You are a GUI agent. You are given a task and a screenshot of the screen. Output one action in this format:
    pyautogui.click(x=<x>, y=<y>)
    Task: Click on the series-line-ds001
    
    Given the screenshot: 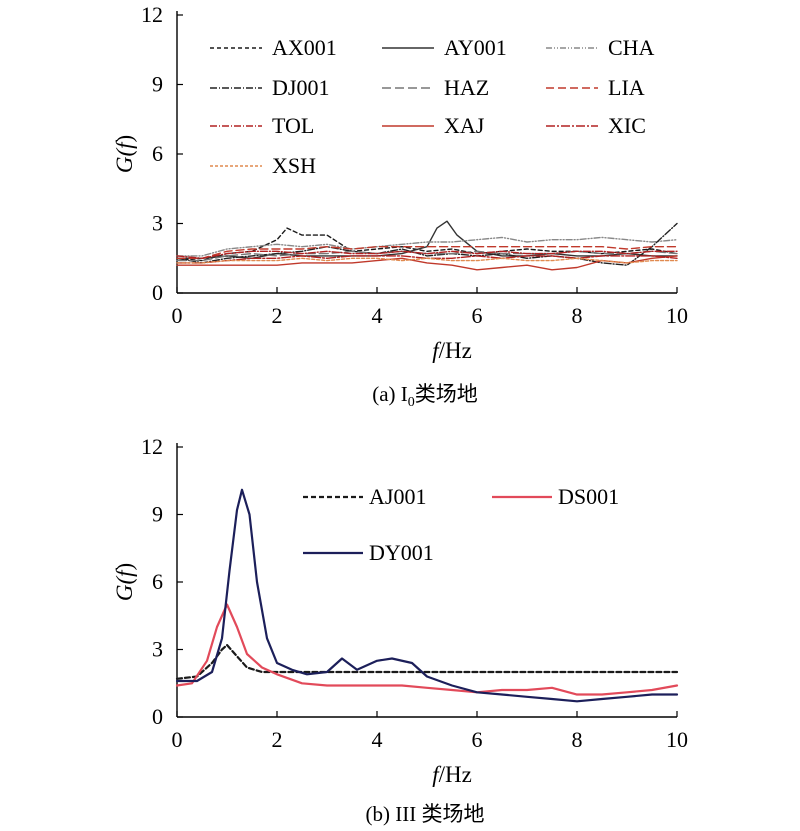 What is the action you would take?
    pyautogui.click(x=427, y=649)
    